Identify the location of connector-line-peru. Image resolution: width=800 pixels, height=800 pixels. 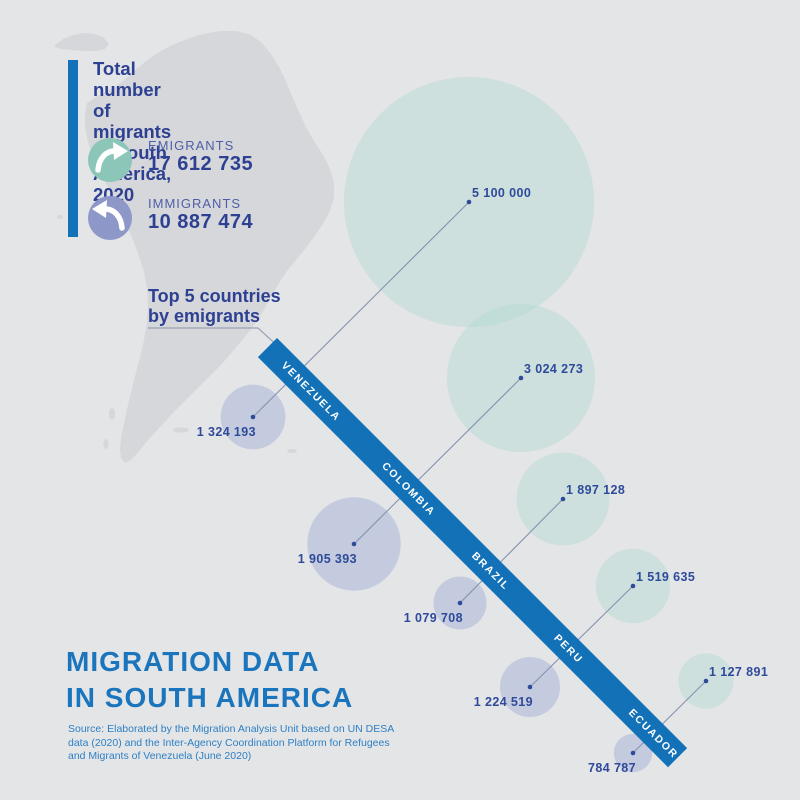
(581, 636).